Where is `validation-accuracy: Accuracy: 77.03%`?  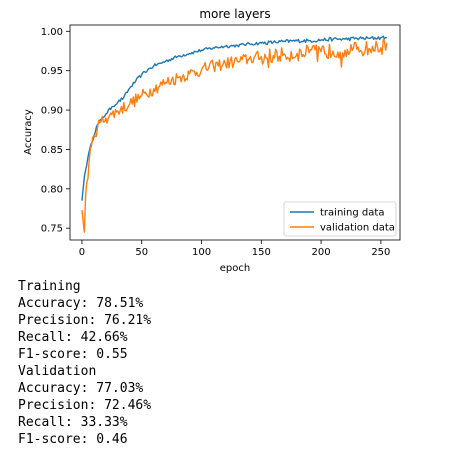 validation-accuracy: Accuracy: 77.03% is located at coordinates (81, 388).